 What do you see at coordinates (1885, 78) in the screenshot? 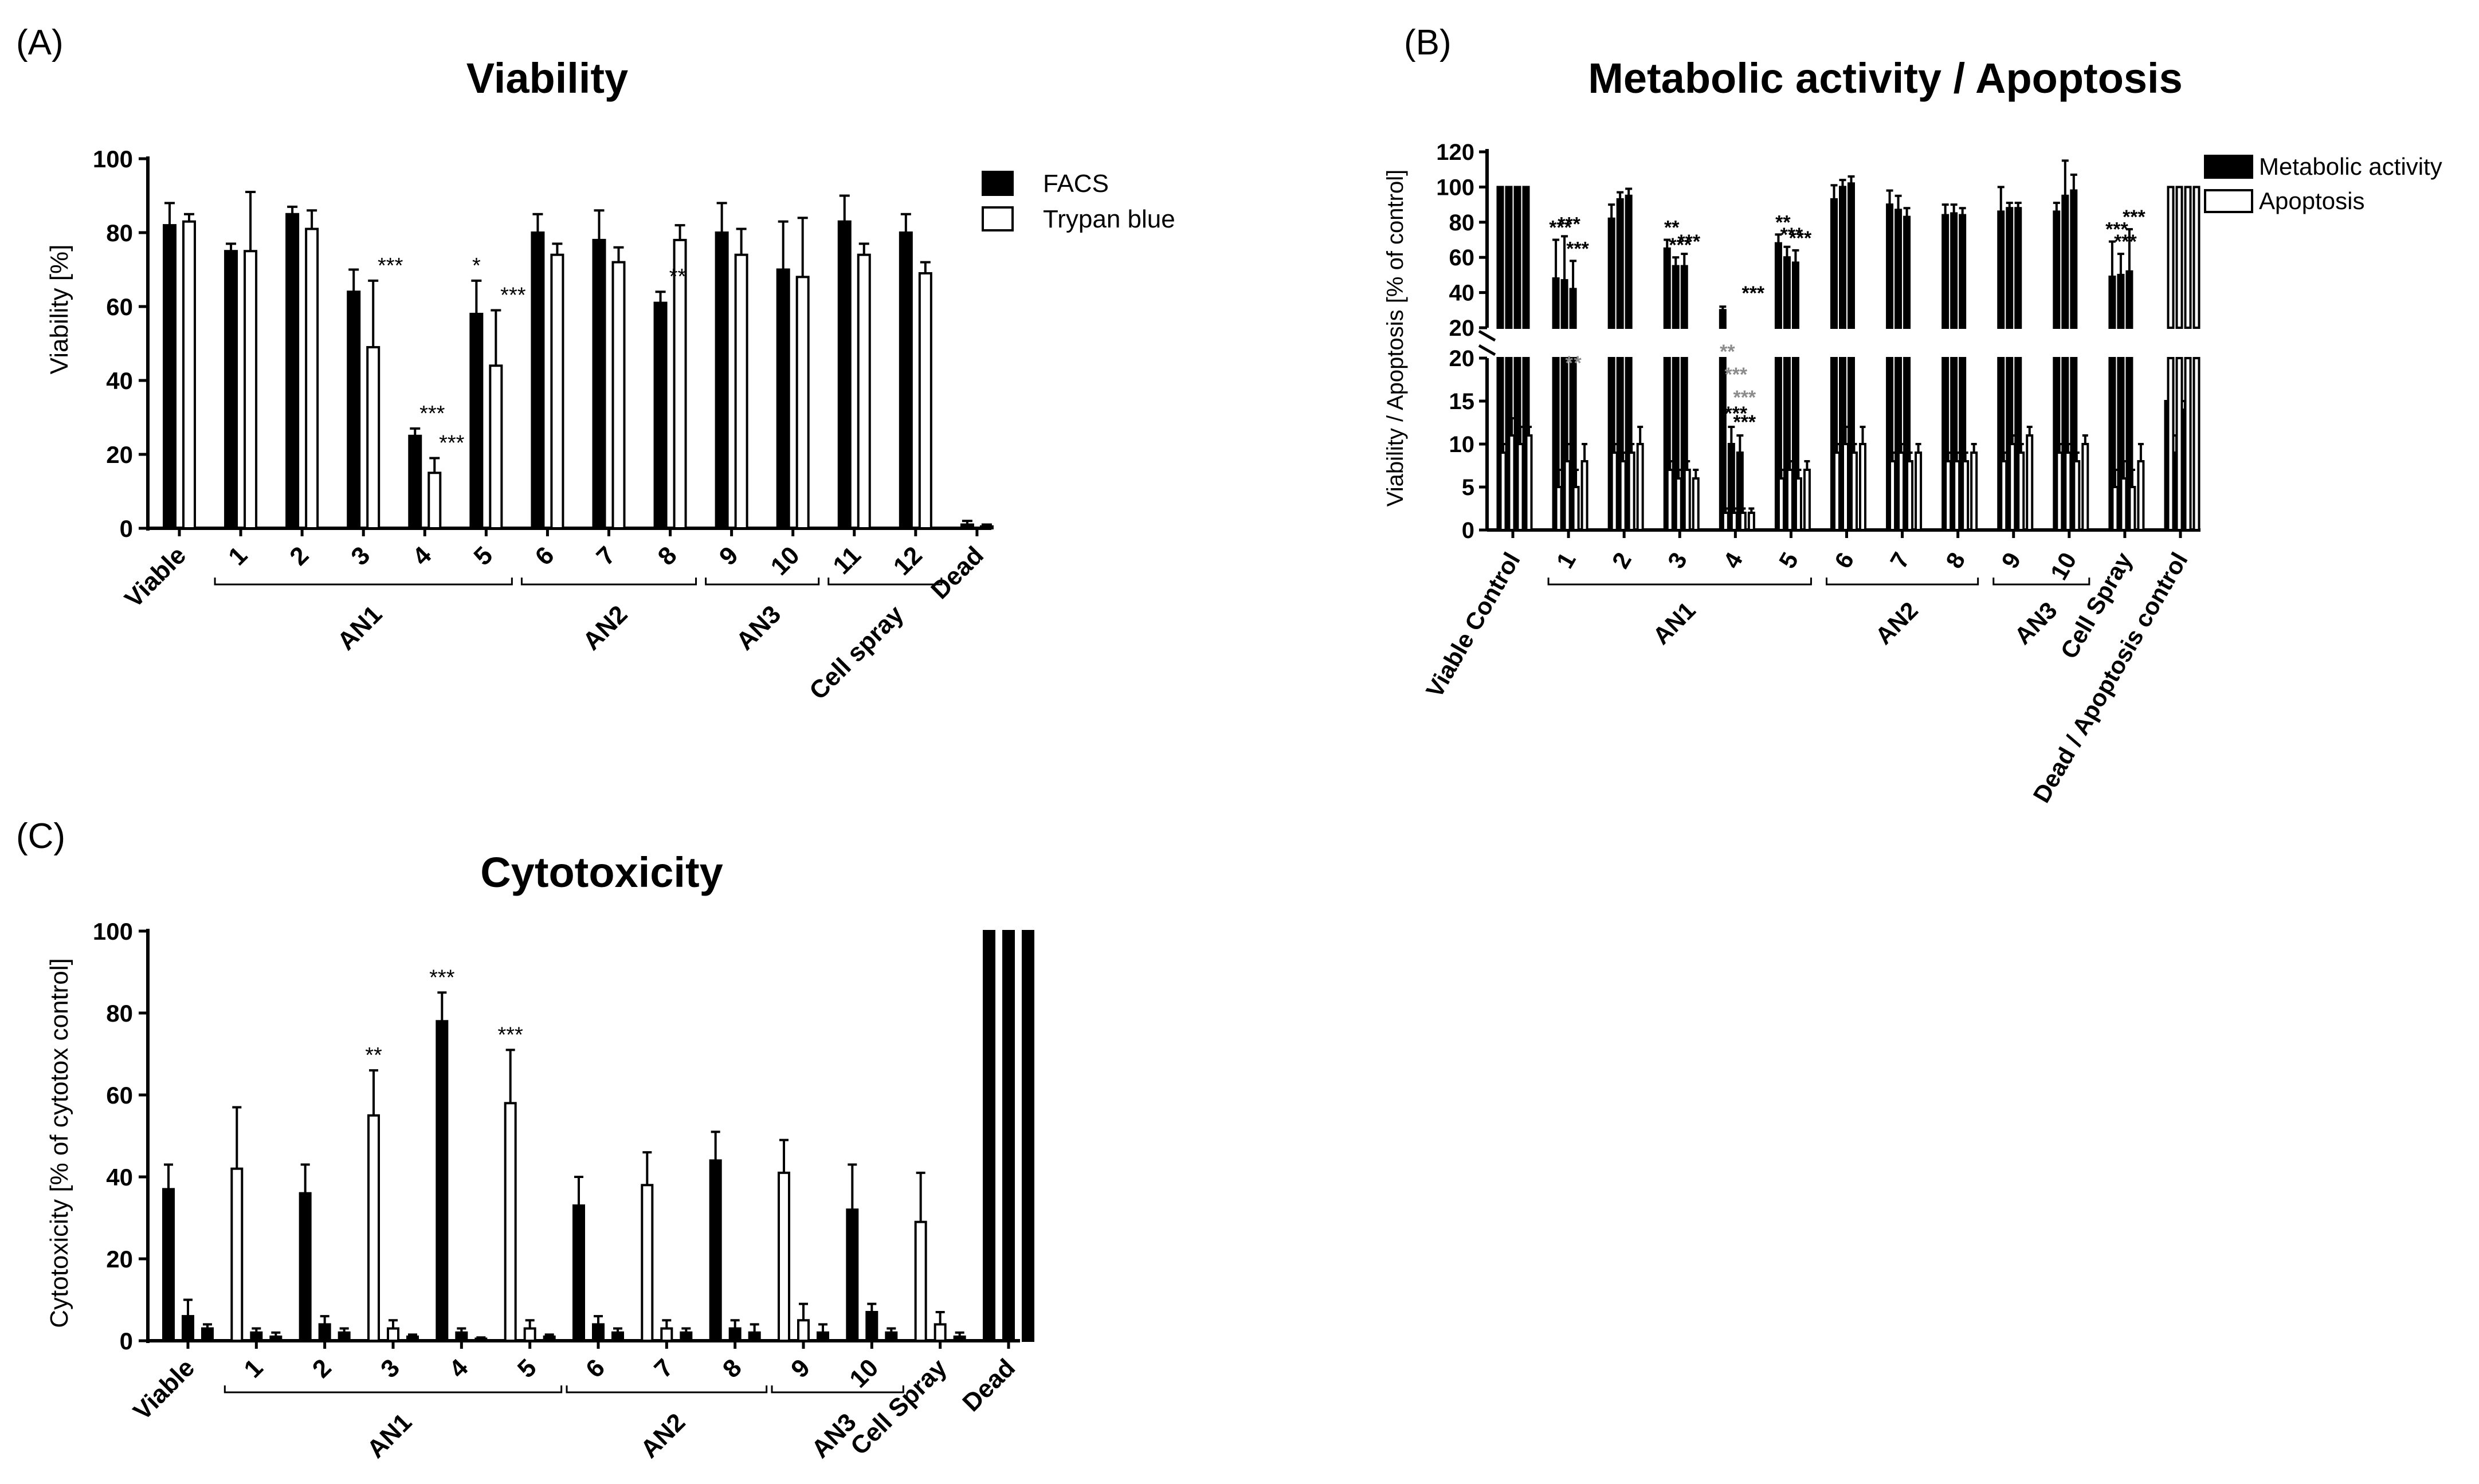
I see `panel-b-title: Metabolic activity / Apoptosis` at bounding box center [1885, 78].